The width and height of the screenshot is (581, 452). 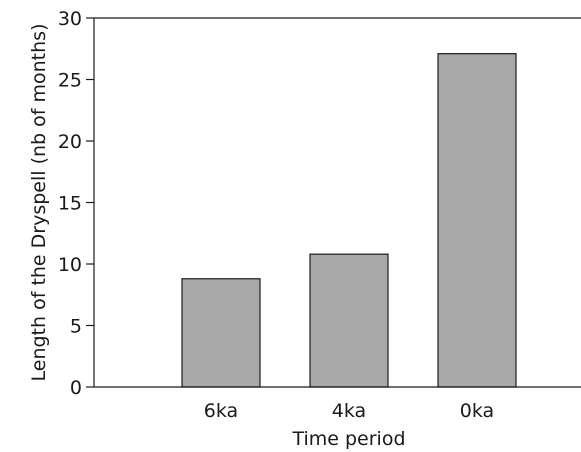 What do you see at coordinates (477, 411) in the screenshot?
I see `x-tick-label: 0ka` at bounding box center [477, 411].